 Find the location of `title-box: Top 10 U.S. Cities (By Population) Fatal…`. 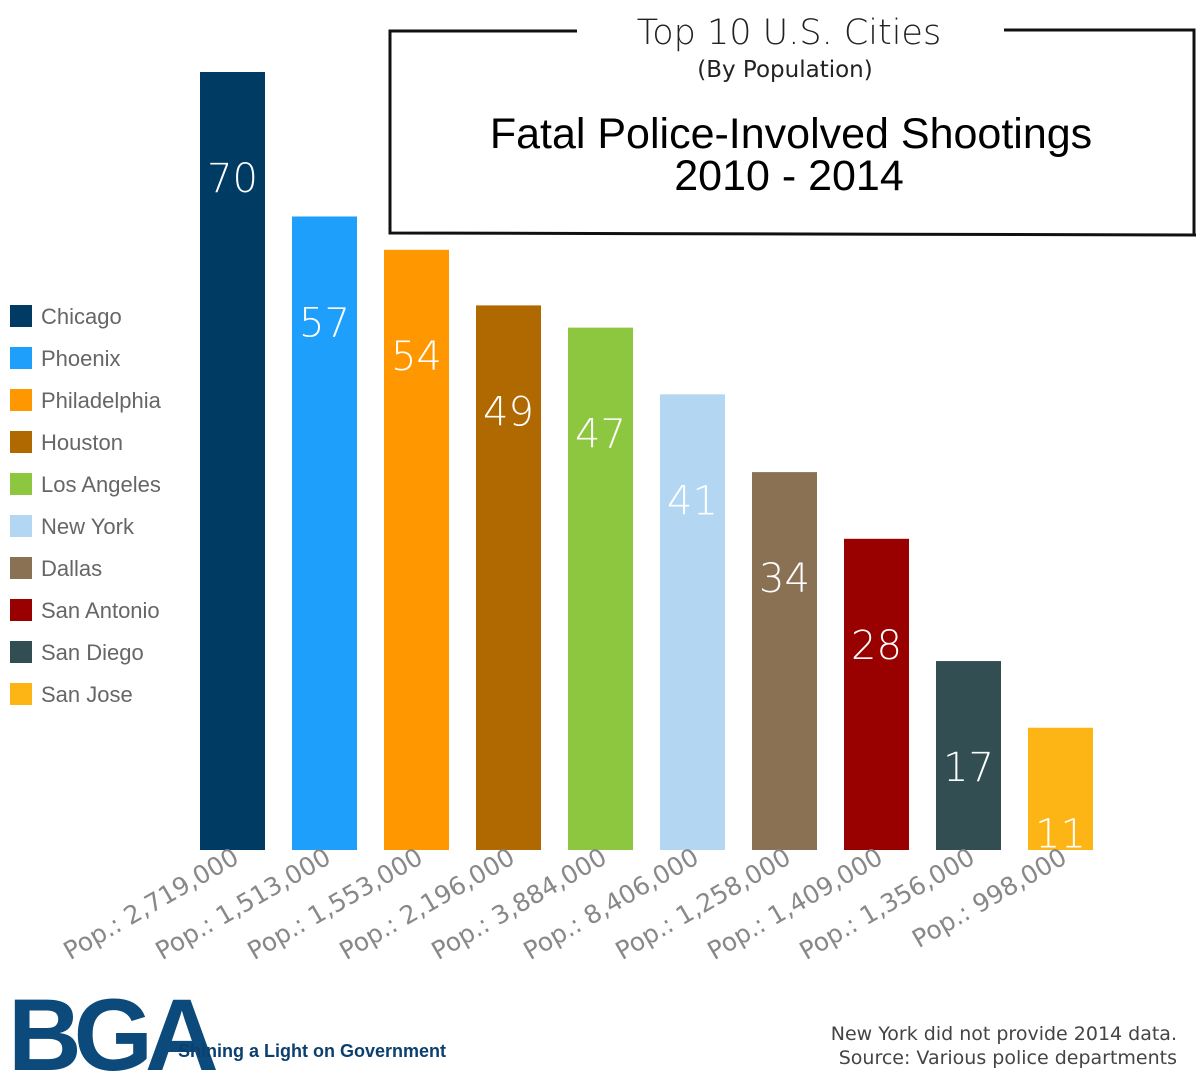

title-box: Top 10 U.S. Cities (By Population) Fatal… is located at coordinates (792, 125).